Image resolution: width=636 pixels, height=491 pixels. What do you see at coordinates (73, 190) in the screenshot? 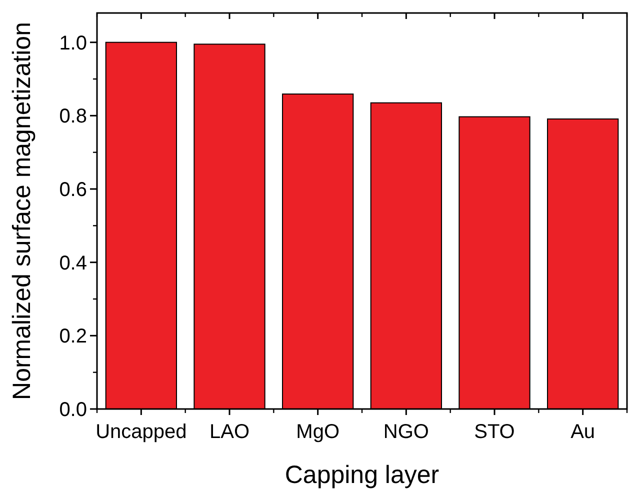
I see `y-tick-label: 0.6` at bounding box center [73, 190].